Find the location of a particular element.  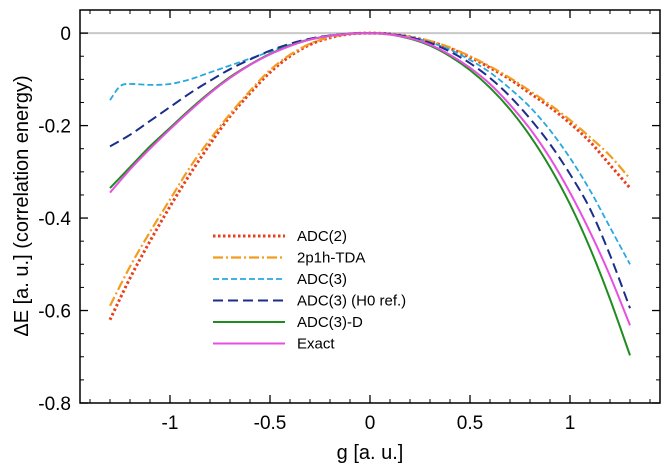

y-tick-label-2: -0.4 is located at coordinates (54, 219).